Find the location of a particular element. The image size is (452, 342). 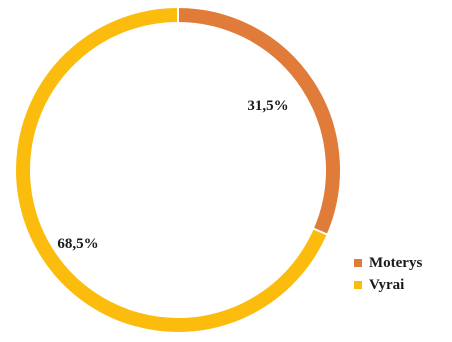

legend-swatch-moterys is located at coordinates (358, 263).